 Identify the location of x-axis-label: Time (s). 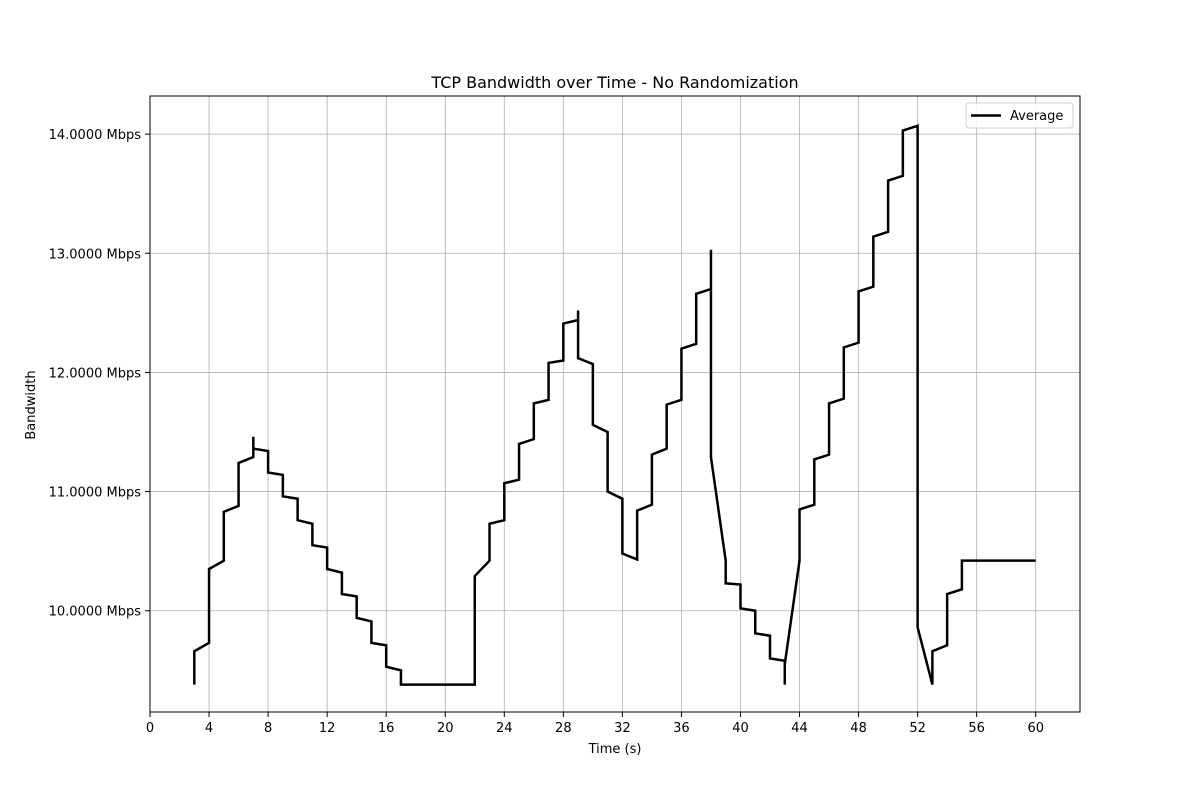
(615, 749).